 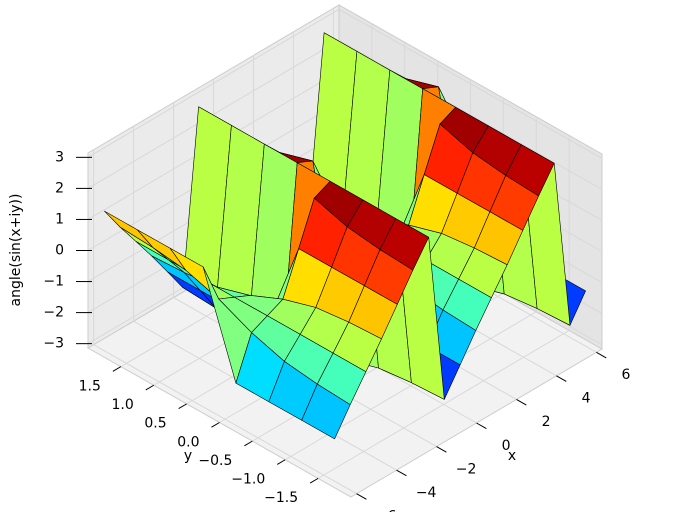 I want to click on y-tick-label: 1.5, so click(x=90, y=386).